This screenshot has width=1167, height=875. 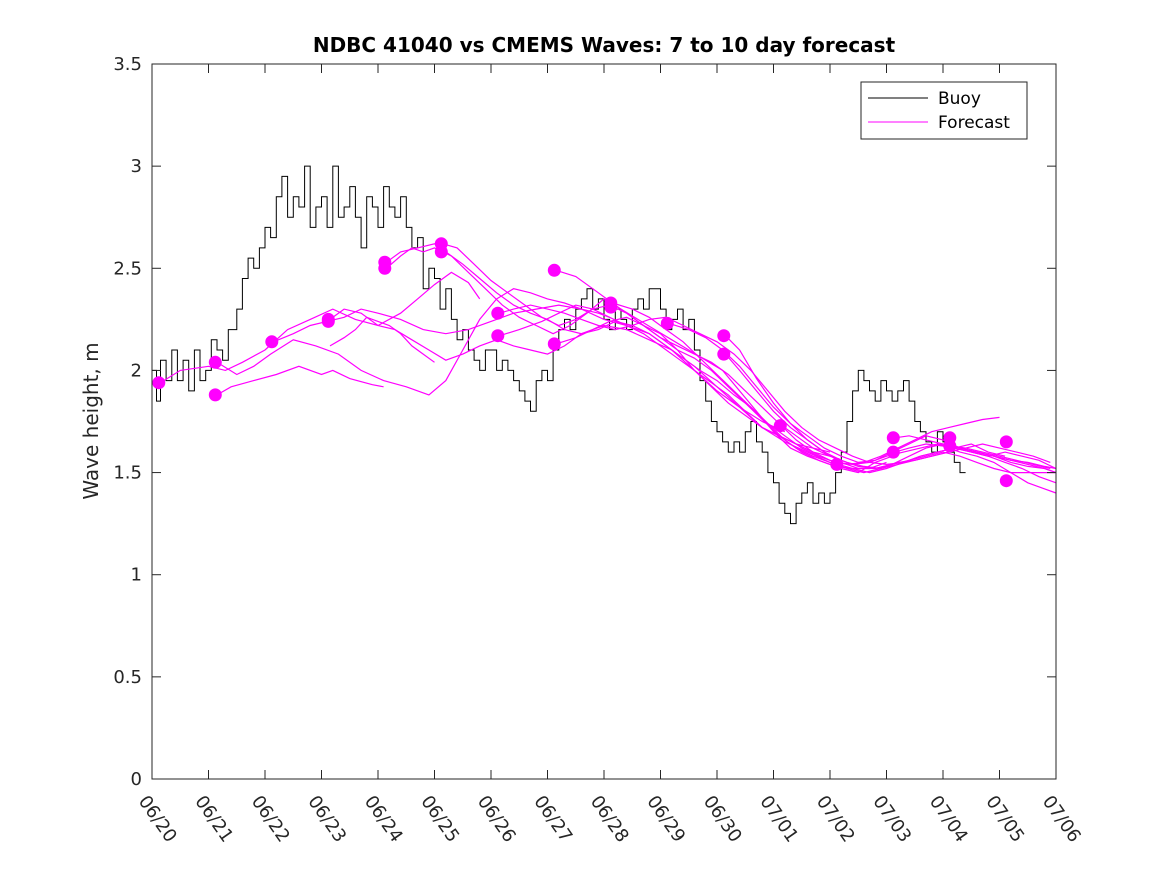 I want to click on x-tick-label: 06/25, so click(x=439, y=819).